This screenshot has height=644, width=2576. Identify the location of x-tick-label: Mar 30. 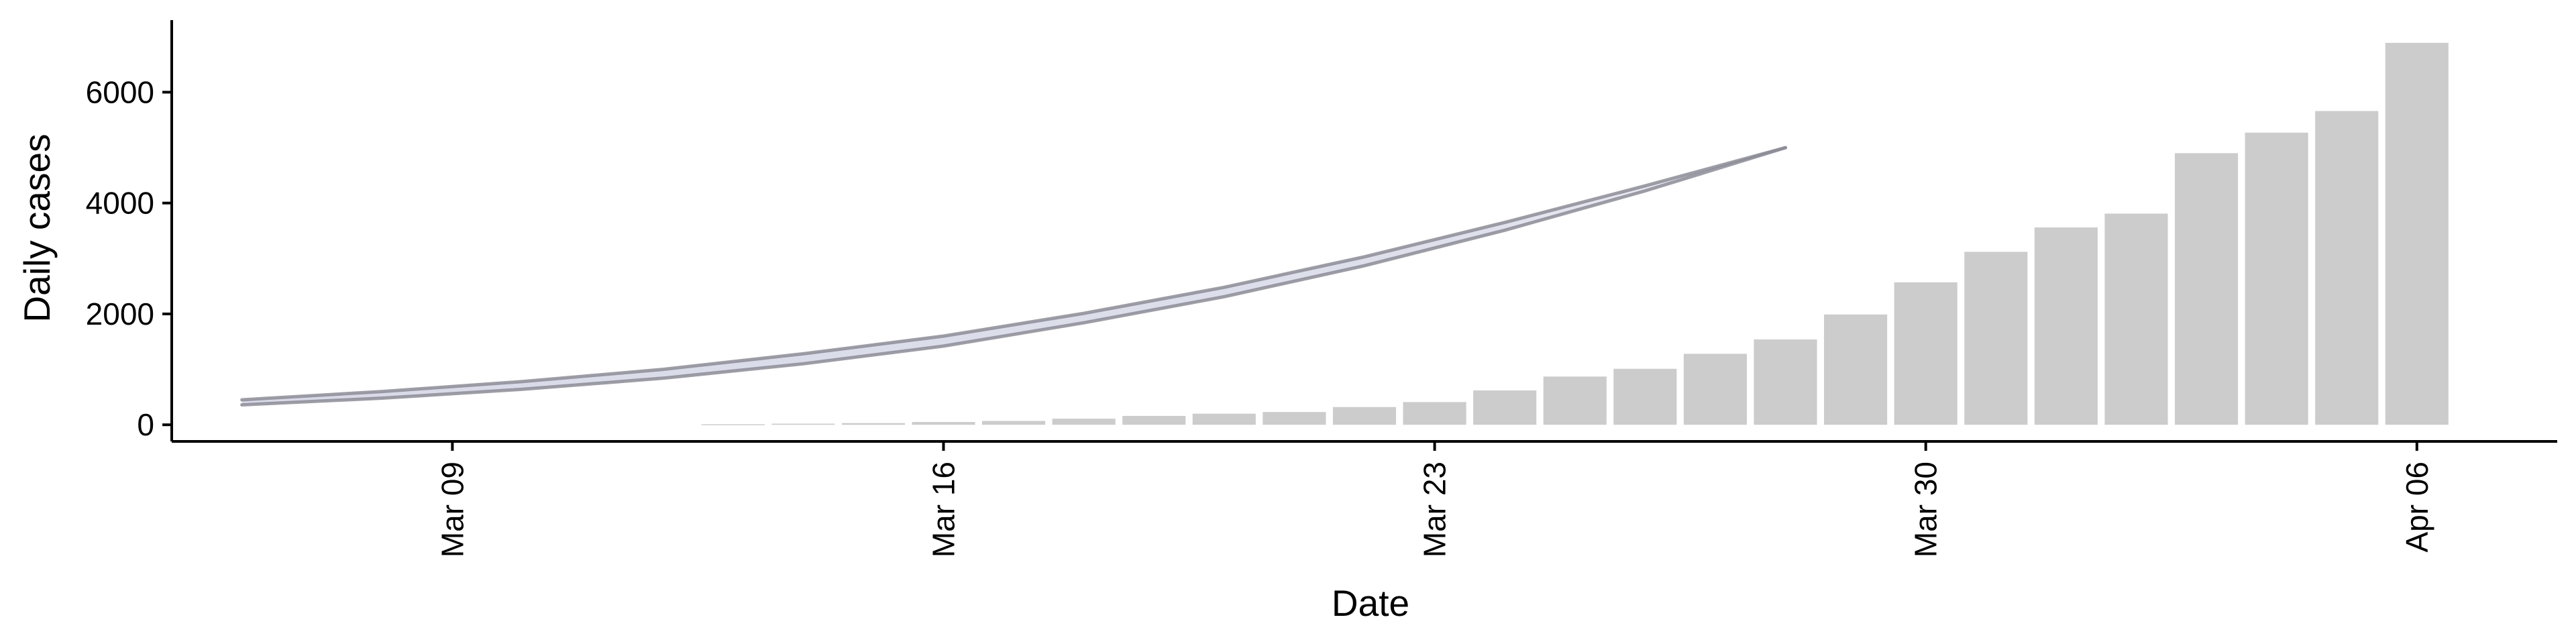
(1926, 509).